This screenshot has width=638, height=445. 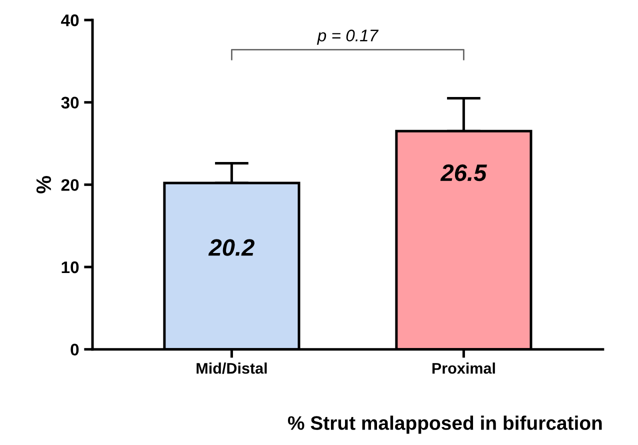 I want to click on y-axis-title: %, so click(x=44, y=185).